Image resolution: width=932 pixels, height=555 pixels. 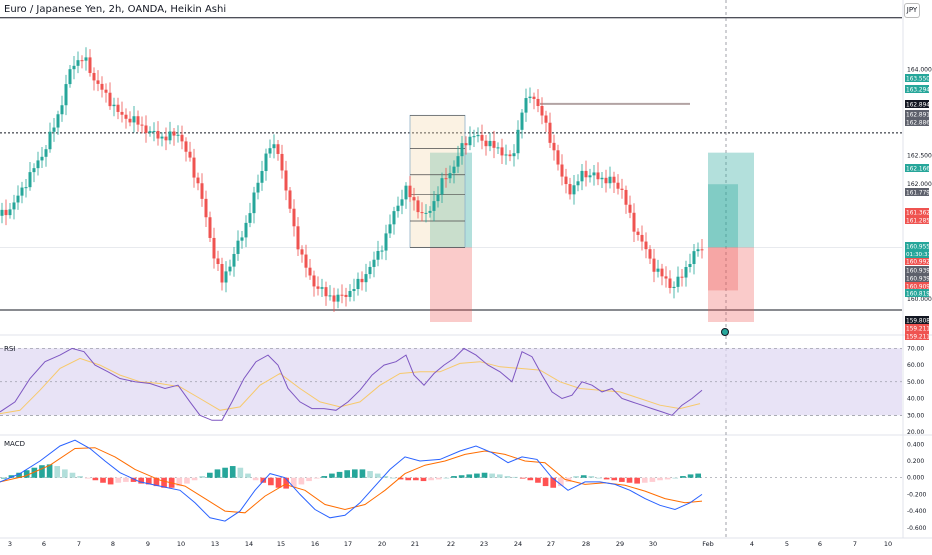 What do you see at coordinates (918, 222) in the screenshot?
I see `price-tag-label: 161.285` at bounding box center [918, 222].